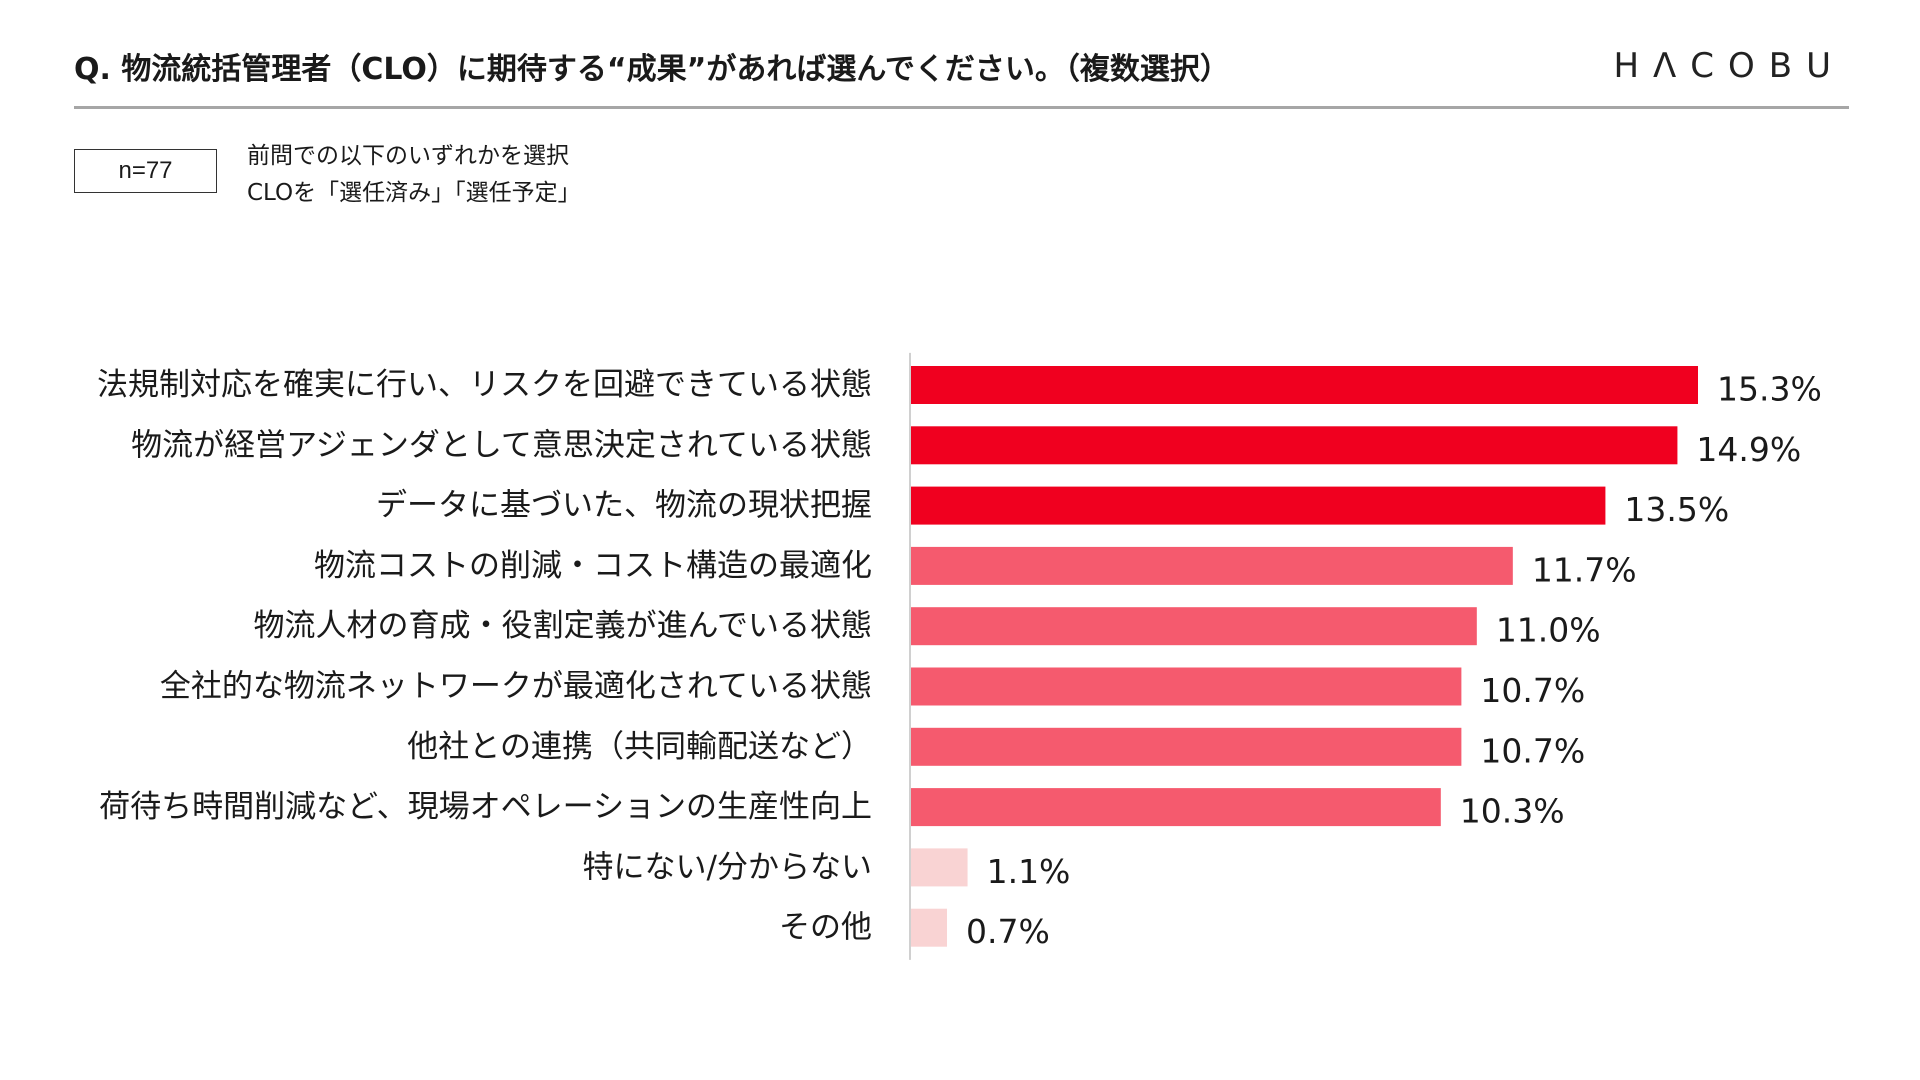 The height and width of the screenshot is (1080, 1920). What do you see at coordinates (1512, 811) in the screenshot?
I see `value-label: 10.3%` at bounding box center [1512, 811].